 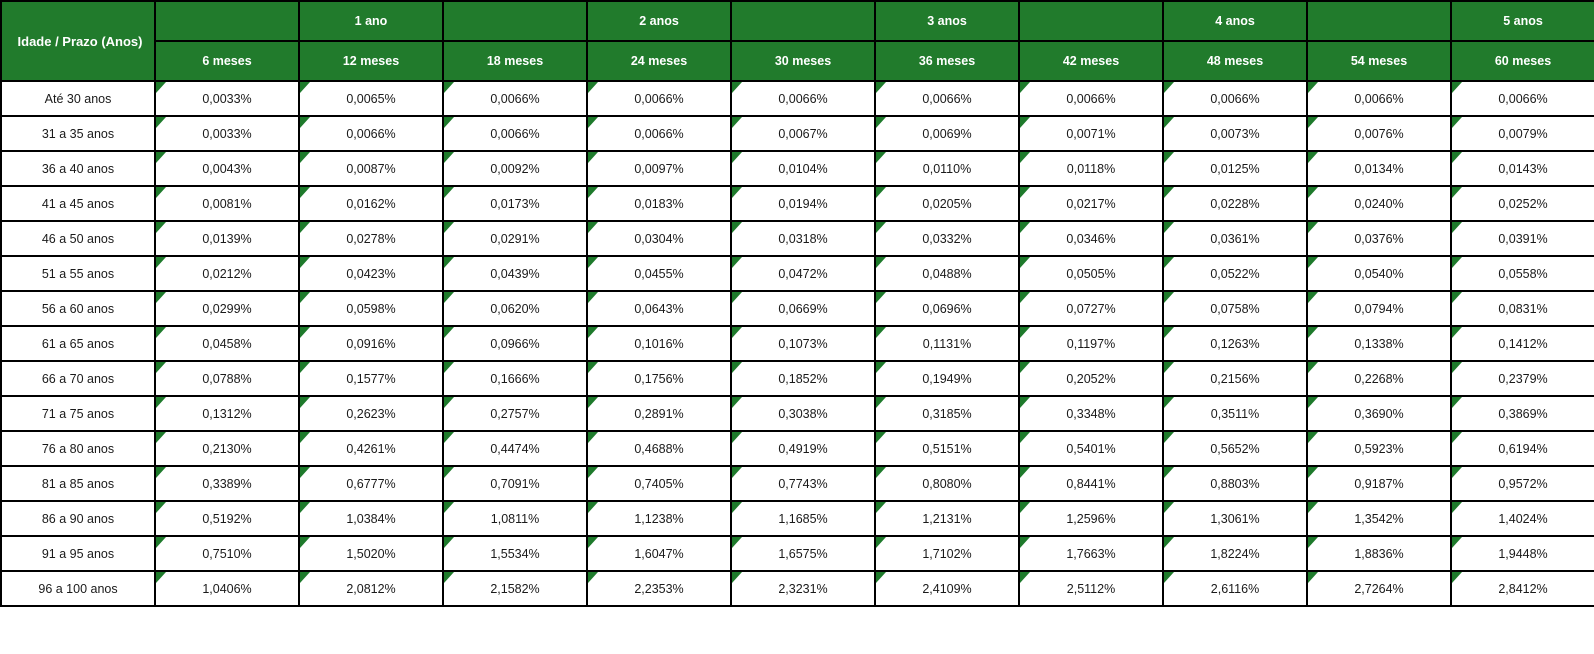 What do you see at coordinates (78, 518) in the screenshot?
I see `row-label: 86 a 90 anos` at bounding box center [78, 518].